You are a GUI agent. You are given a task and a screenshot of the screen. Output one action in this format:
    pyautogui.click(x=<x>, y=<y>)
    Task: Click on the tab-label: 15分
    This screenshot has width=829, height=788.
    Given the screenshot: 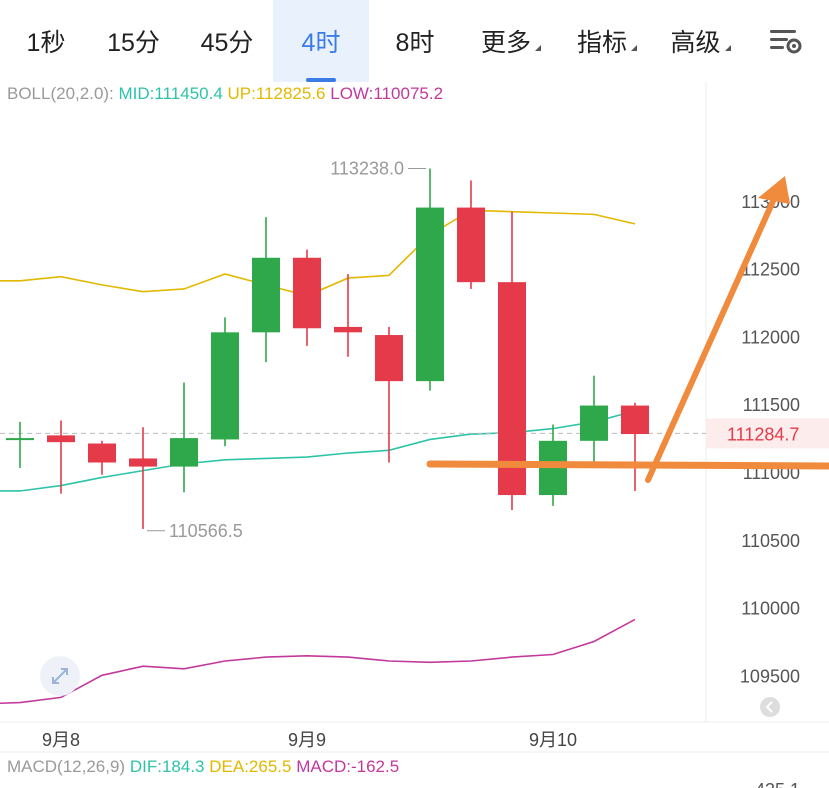 What is the action you would take?
    pyautogui.click(x=133, y=43)
    